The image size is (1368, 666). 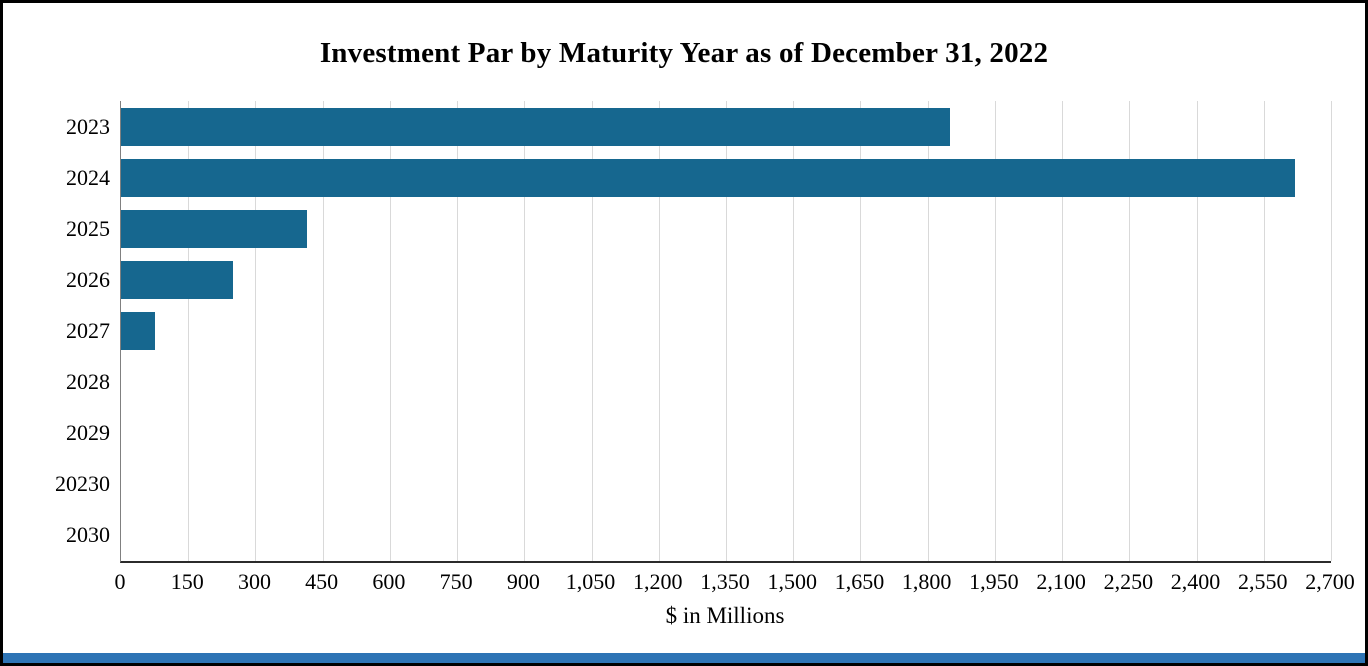 I want to click on y-axis-labels: 2023 2024 2025 2026 2027 2028 2029 20230 2030, so click(x=56, y=331).